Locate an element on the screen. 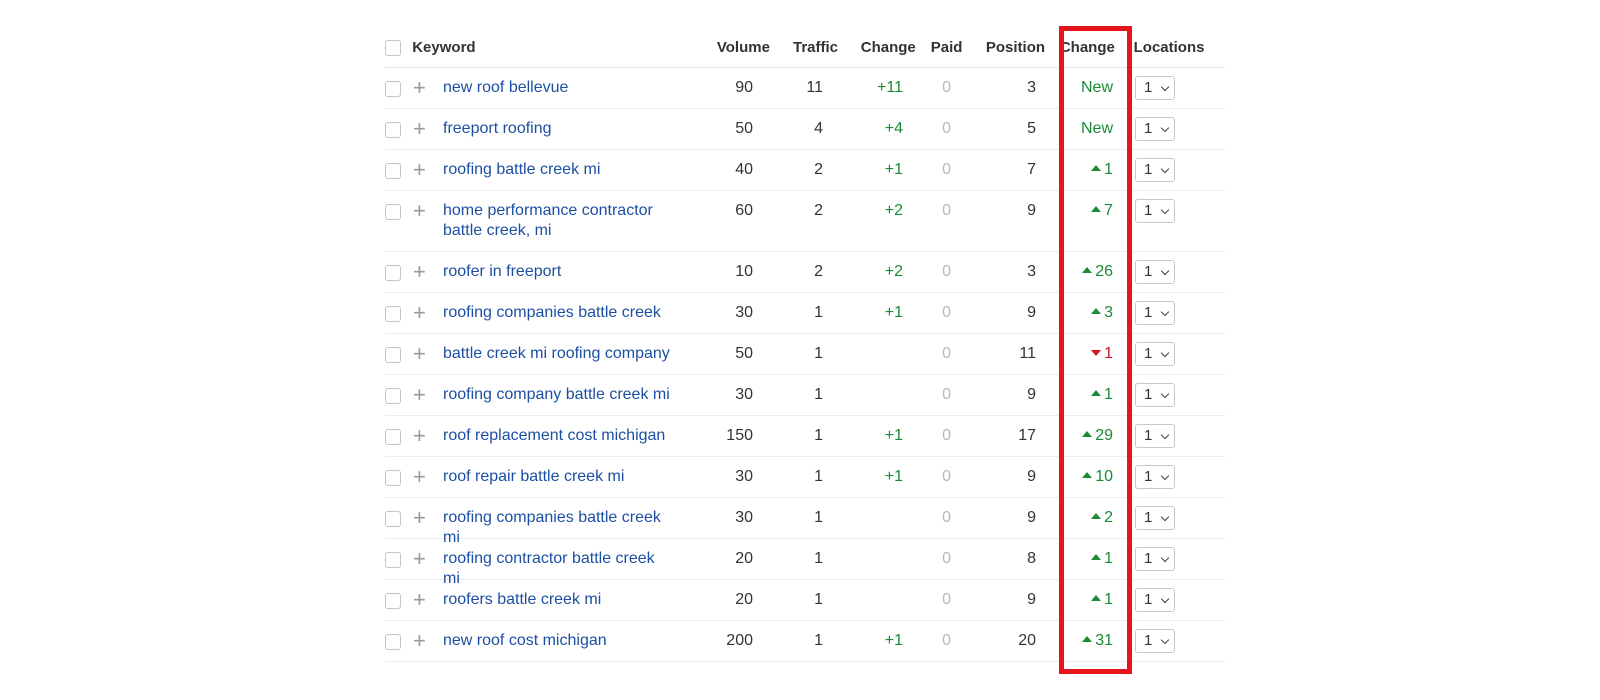 Image resolution: width=1600 pixels, height=700 pixels. header-volume: Volume is located at coordinates (743, 47).